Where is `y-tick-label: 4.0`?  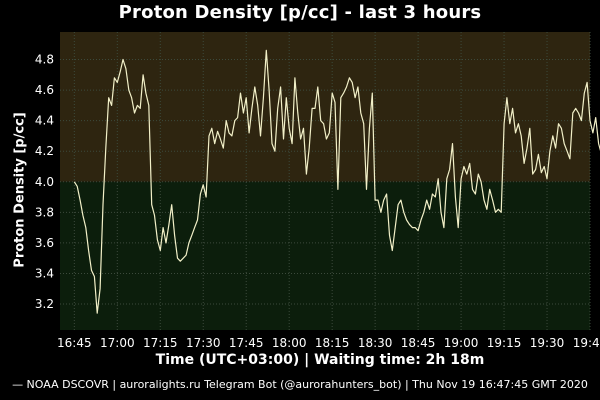 y-tick-label: 4.0 is located at coordinates (44, 182).